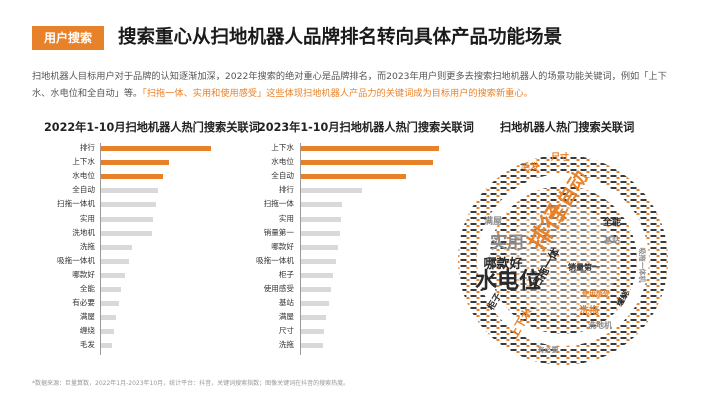 This screenshot has width=720, height=405. Describe the element at coordinates (366, 127) in the screenshot. I see `chart-2023-title: 2023年1-10月扫地机器人热门搜索关联词` at that location.